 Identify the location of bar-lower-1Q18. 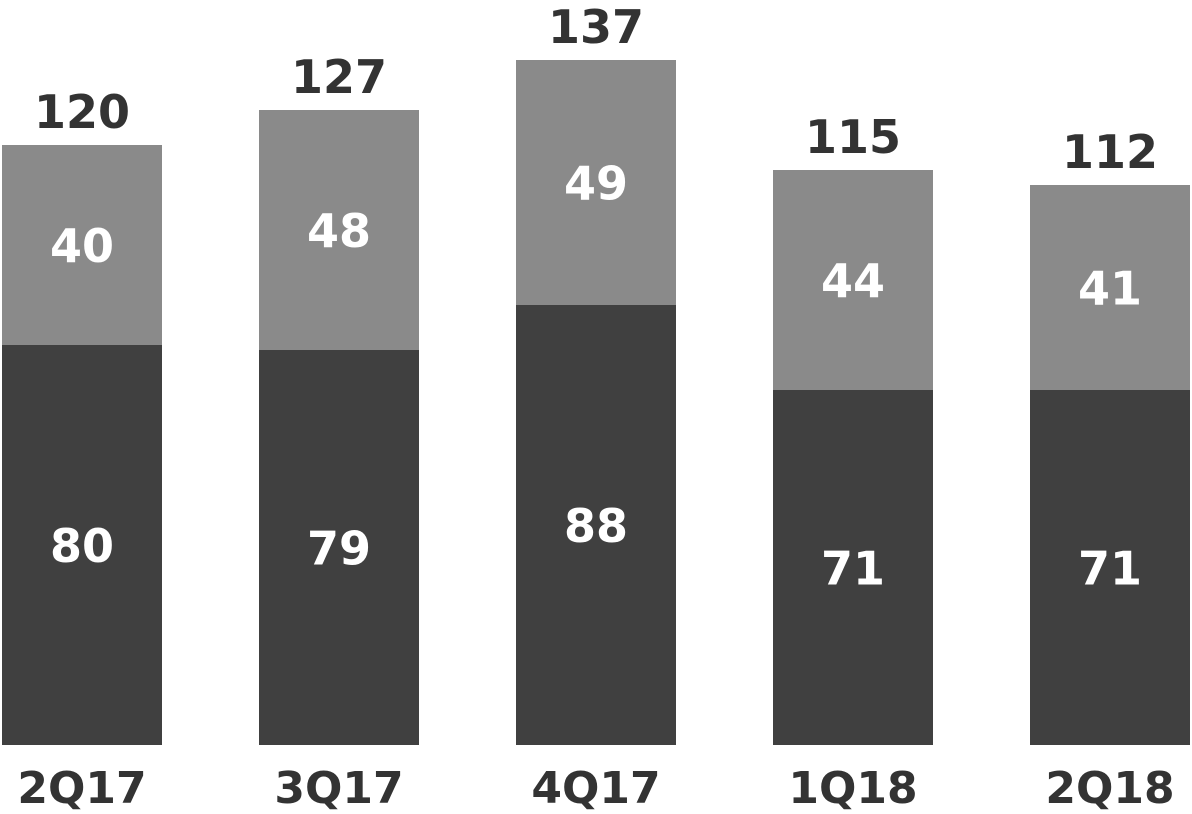
(853, 567).